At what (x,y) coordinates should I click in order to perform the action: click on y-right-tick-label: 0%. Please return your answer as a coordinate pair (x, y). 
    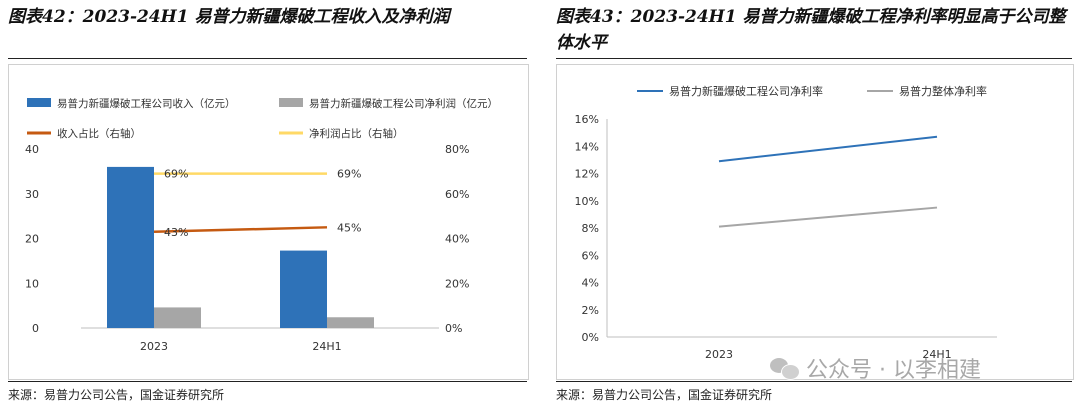
    Looking at the image, I should click on (453, 328).